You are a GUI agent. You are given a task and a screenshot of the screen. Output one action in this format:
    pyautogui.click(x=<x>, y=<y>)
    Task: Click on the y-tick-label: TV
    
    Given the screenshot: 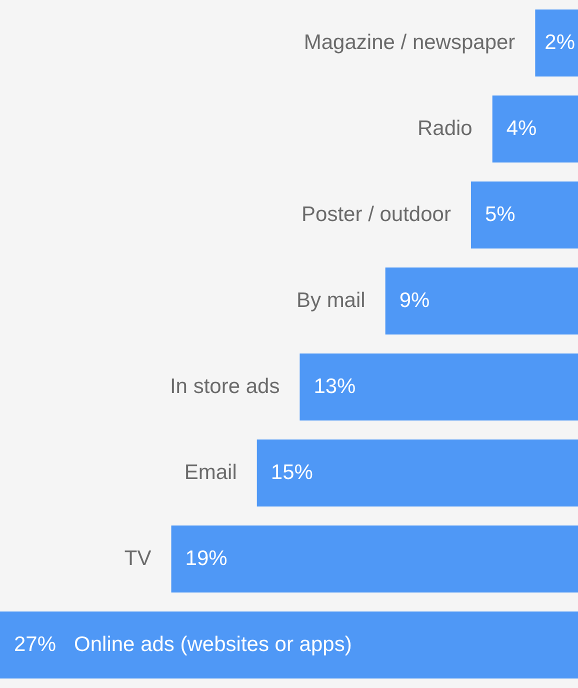 What is the action you would take?
    pyautogui.click(x=138, y=558)
    